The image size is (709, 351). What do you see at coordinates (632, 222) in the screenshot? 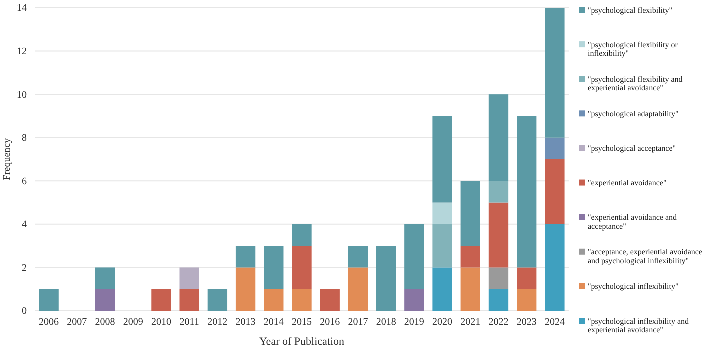
I see `legend-label: "experiential avoidance and acceptance"` at bounding box center [632, 222].